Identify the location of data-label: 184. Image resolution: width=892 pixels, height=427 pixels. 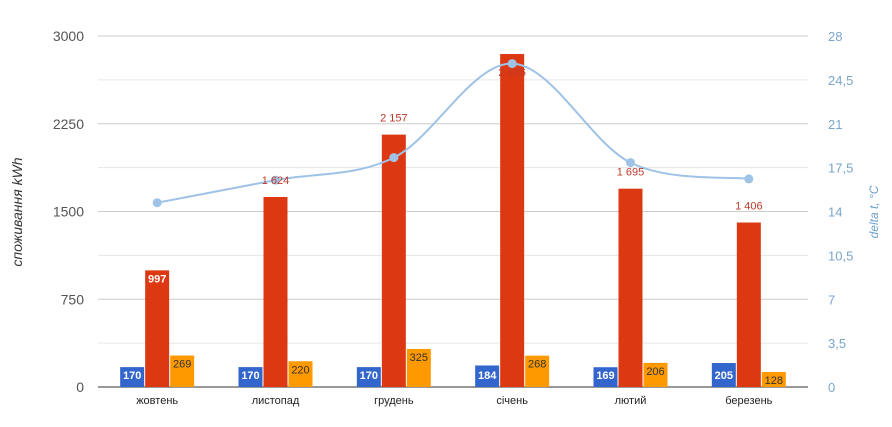
(487, 376).